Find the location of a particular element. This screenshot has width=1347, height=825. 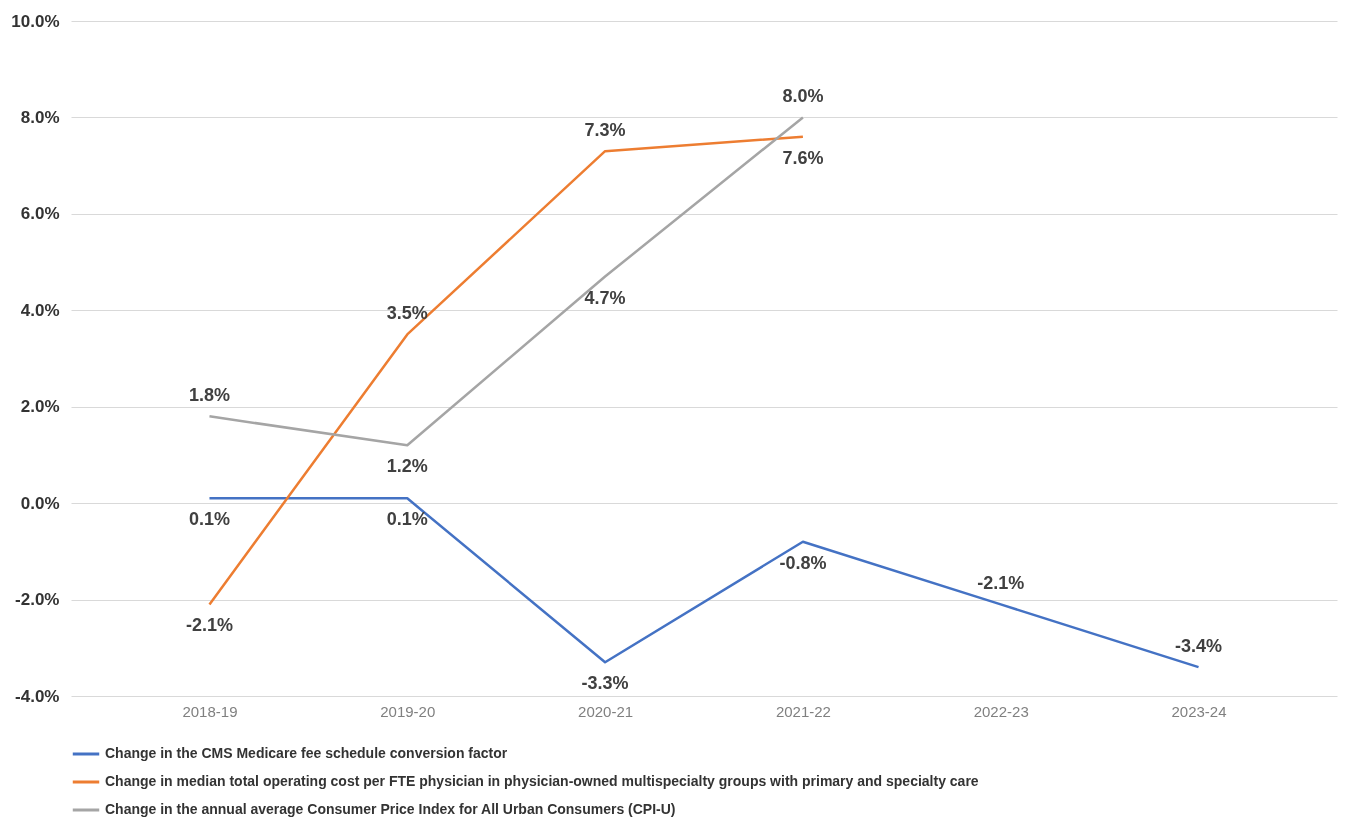

data-label: 8.0% is located at coordinates (803, 96).